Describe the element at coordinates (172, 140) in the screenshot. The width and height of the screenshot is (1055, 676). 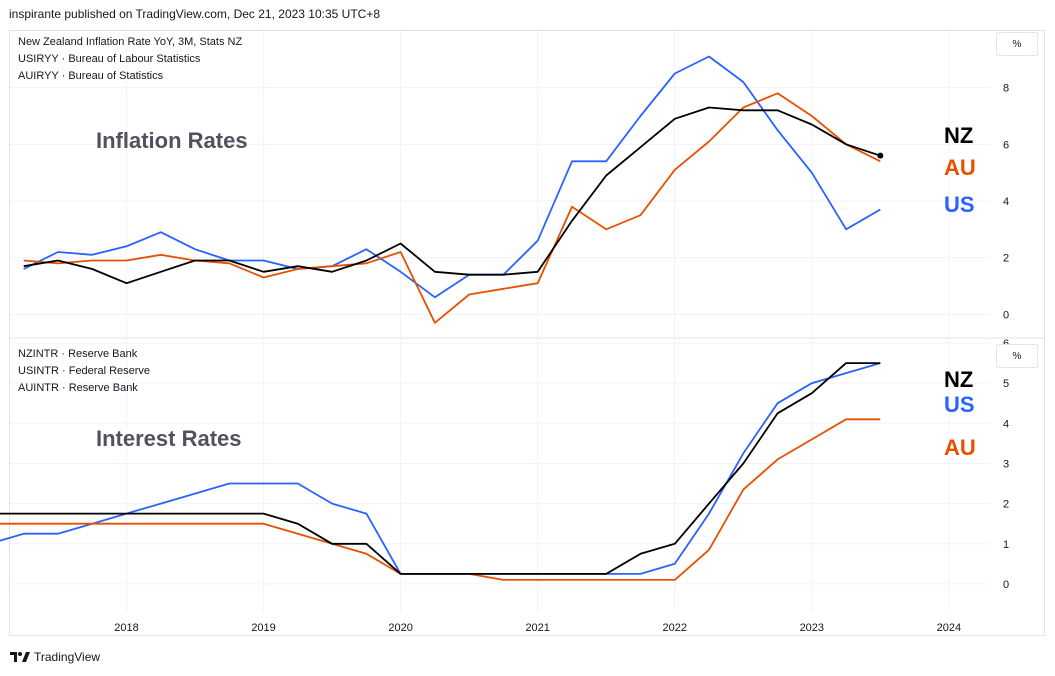
I see `inflation-title: Inflation Rates` at that location.